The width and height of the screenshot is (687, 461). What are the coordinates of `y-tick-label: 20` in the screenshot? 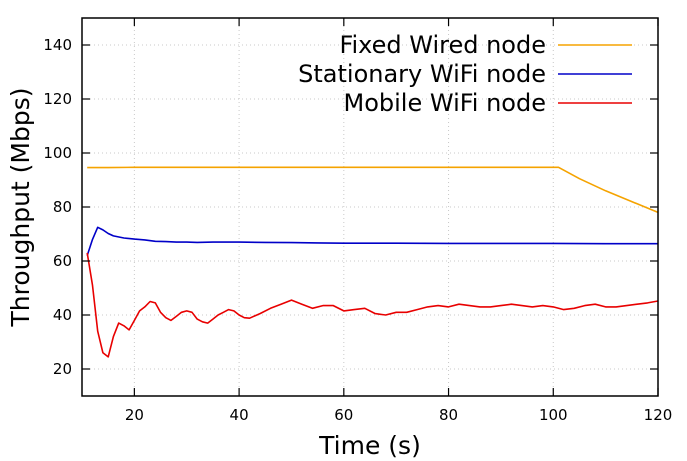 It's located at (62, 369).